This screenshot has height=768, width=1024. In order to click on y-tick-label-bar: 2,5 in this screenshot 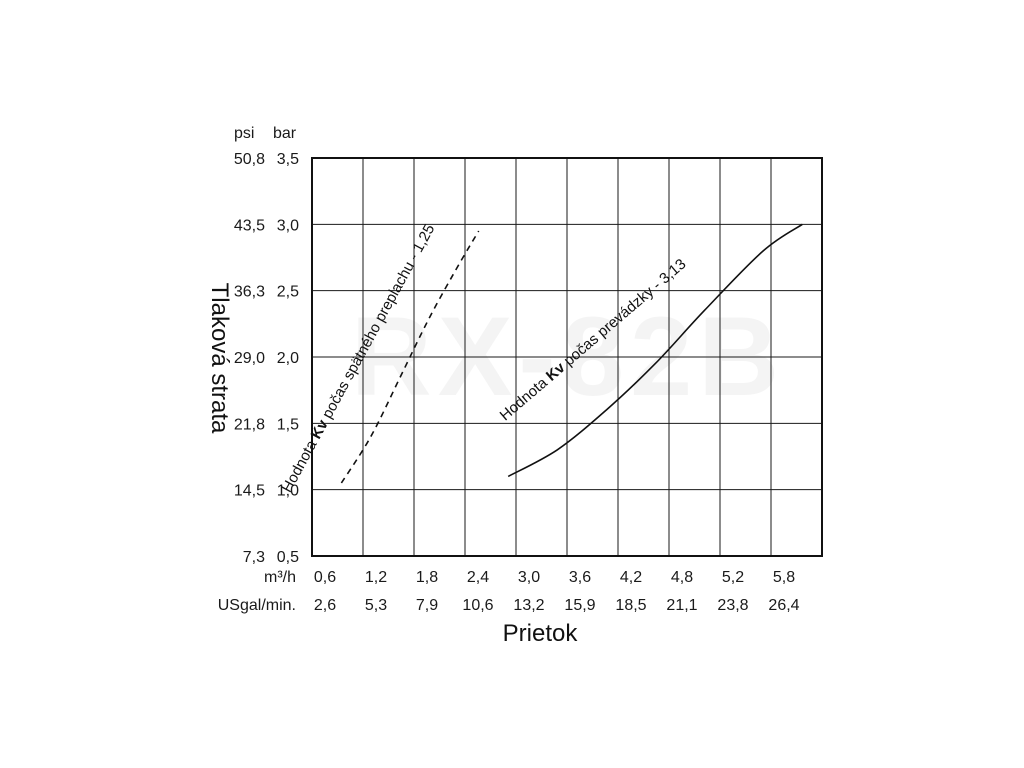, I will do `click(288, 292)`.